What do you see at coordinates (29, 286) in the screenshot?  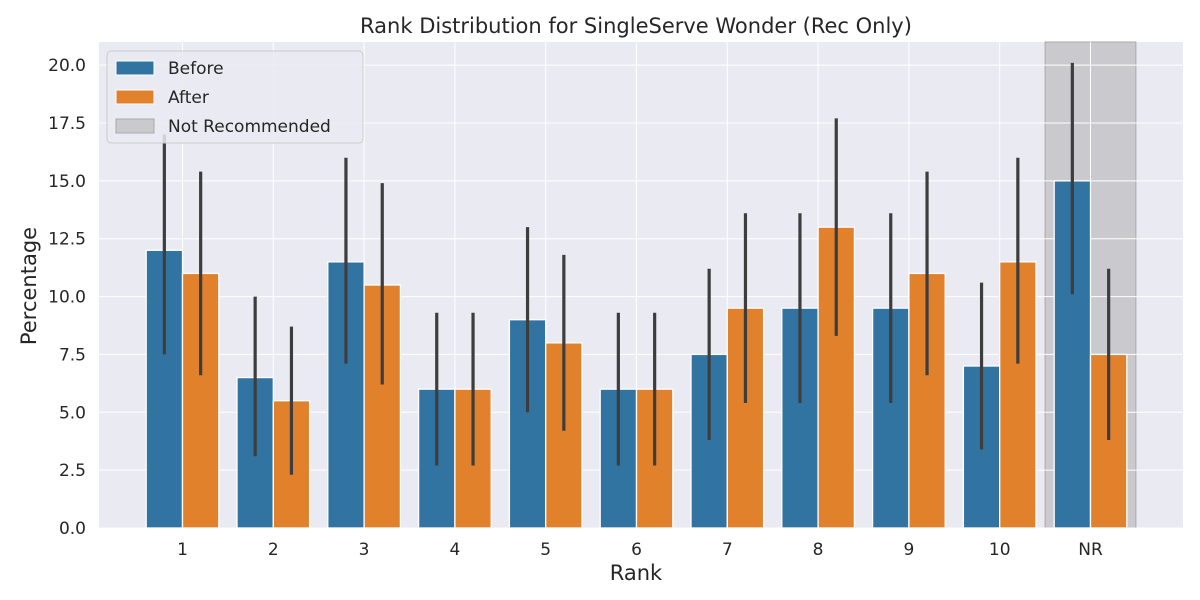 I see `y-axis-label: Percentage` at bounding box center [29, 286].